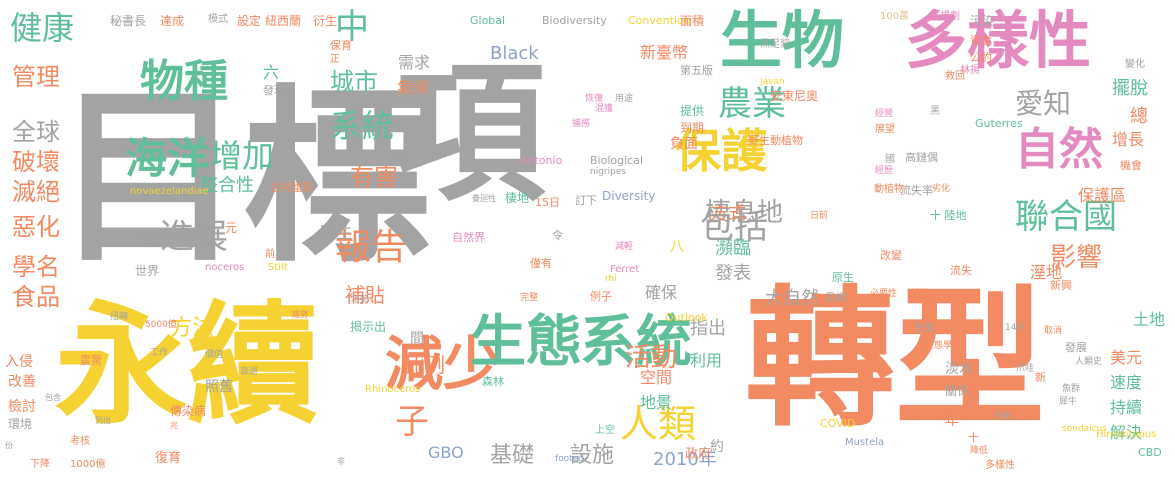 The height and width of the screenshot is (482, 1175). Describe the element at coordinates (981, 40) in the screenshot. I see `cloud-word: 資金` at that location.